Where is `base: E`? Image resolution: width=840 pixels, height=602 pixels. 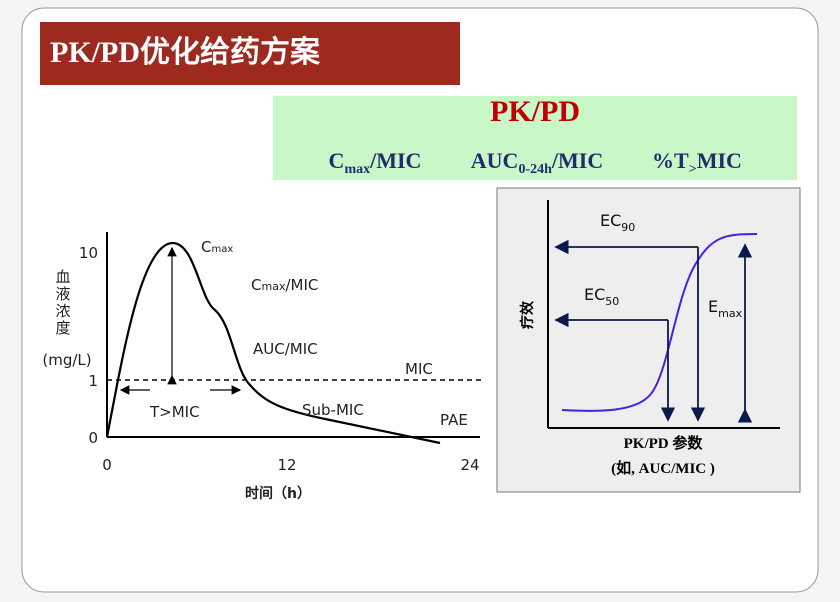 base: E is located at coordinates (713, 306).